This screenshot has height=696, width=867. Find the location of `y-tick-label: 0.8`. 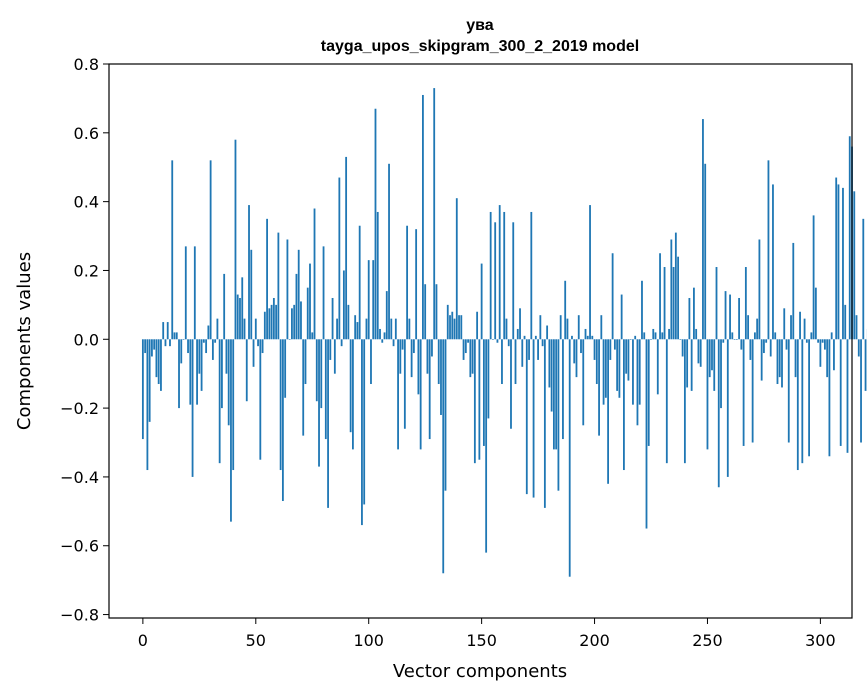

y-tick-label: 0.8 is located at coordinates (86, 64).